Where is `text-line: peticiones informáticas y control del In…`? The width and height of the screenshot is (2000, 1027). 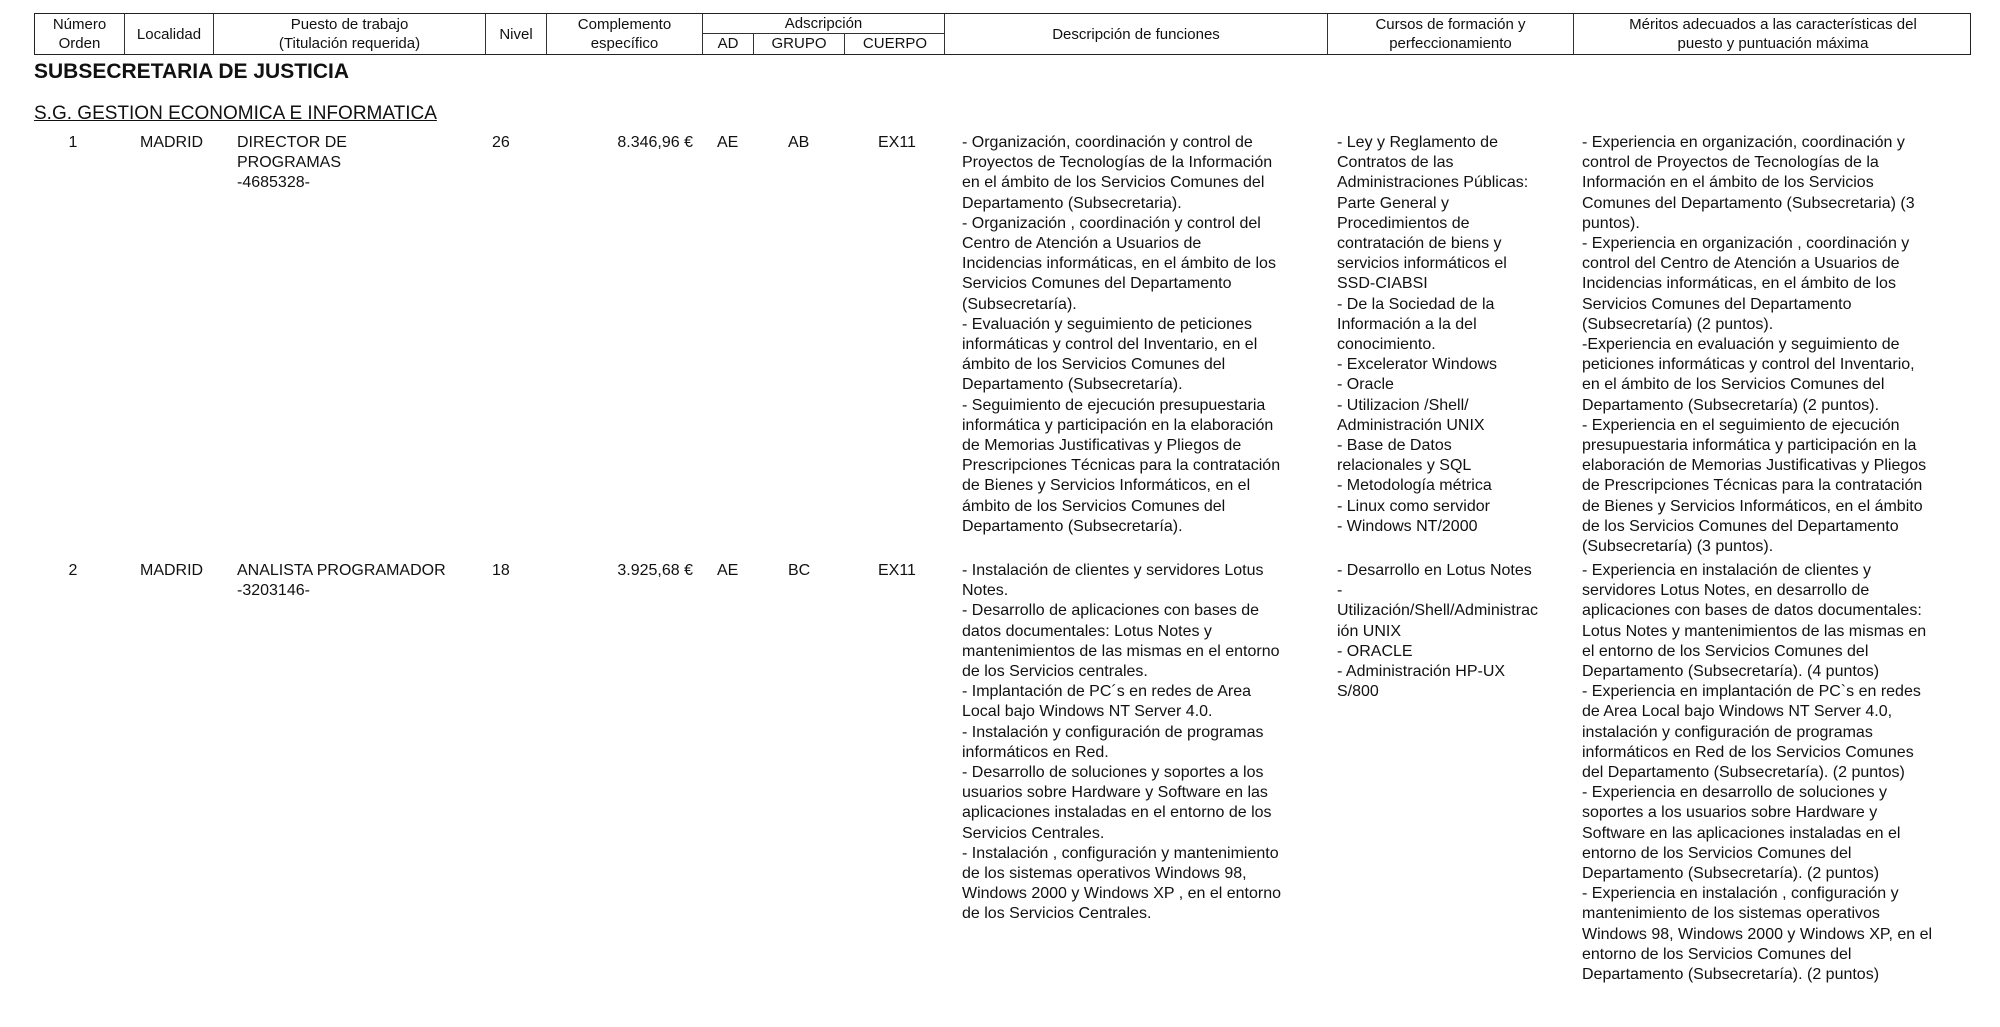 text-line: peticiones informáticas y control del In… is located at coordinates (1748, 365).